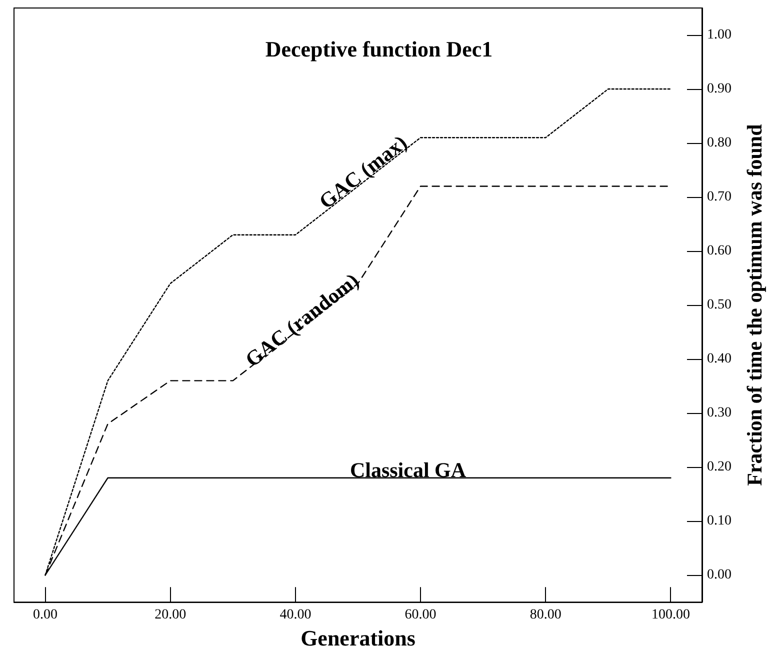 The image size is (773, 654). Describe the element at coordinates (670, 615) in the screenshot. I see `x-tick-label: 100.00` at that location.